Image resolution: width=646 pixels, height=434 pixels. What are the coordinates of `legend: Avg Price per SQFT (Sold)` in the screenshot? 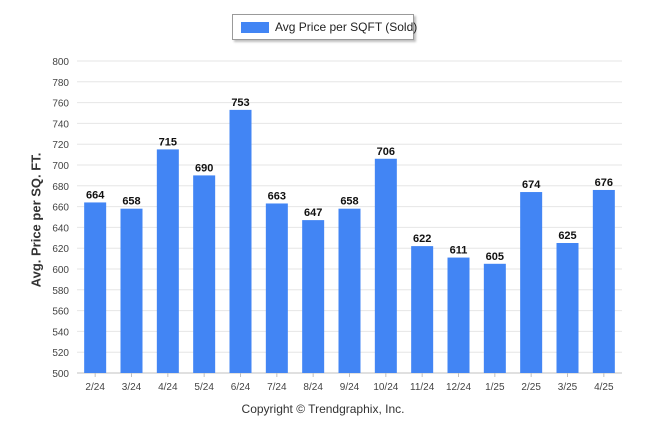 It's located at (325, 27).